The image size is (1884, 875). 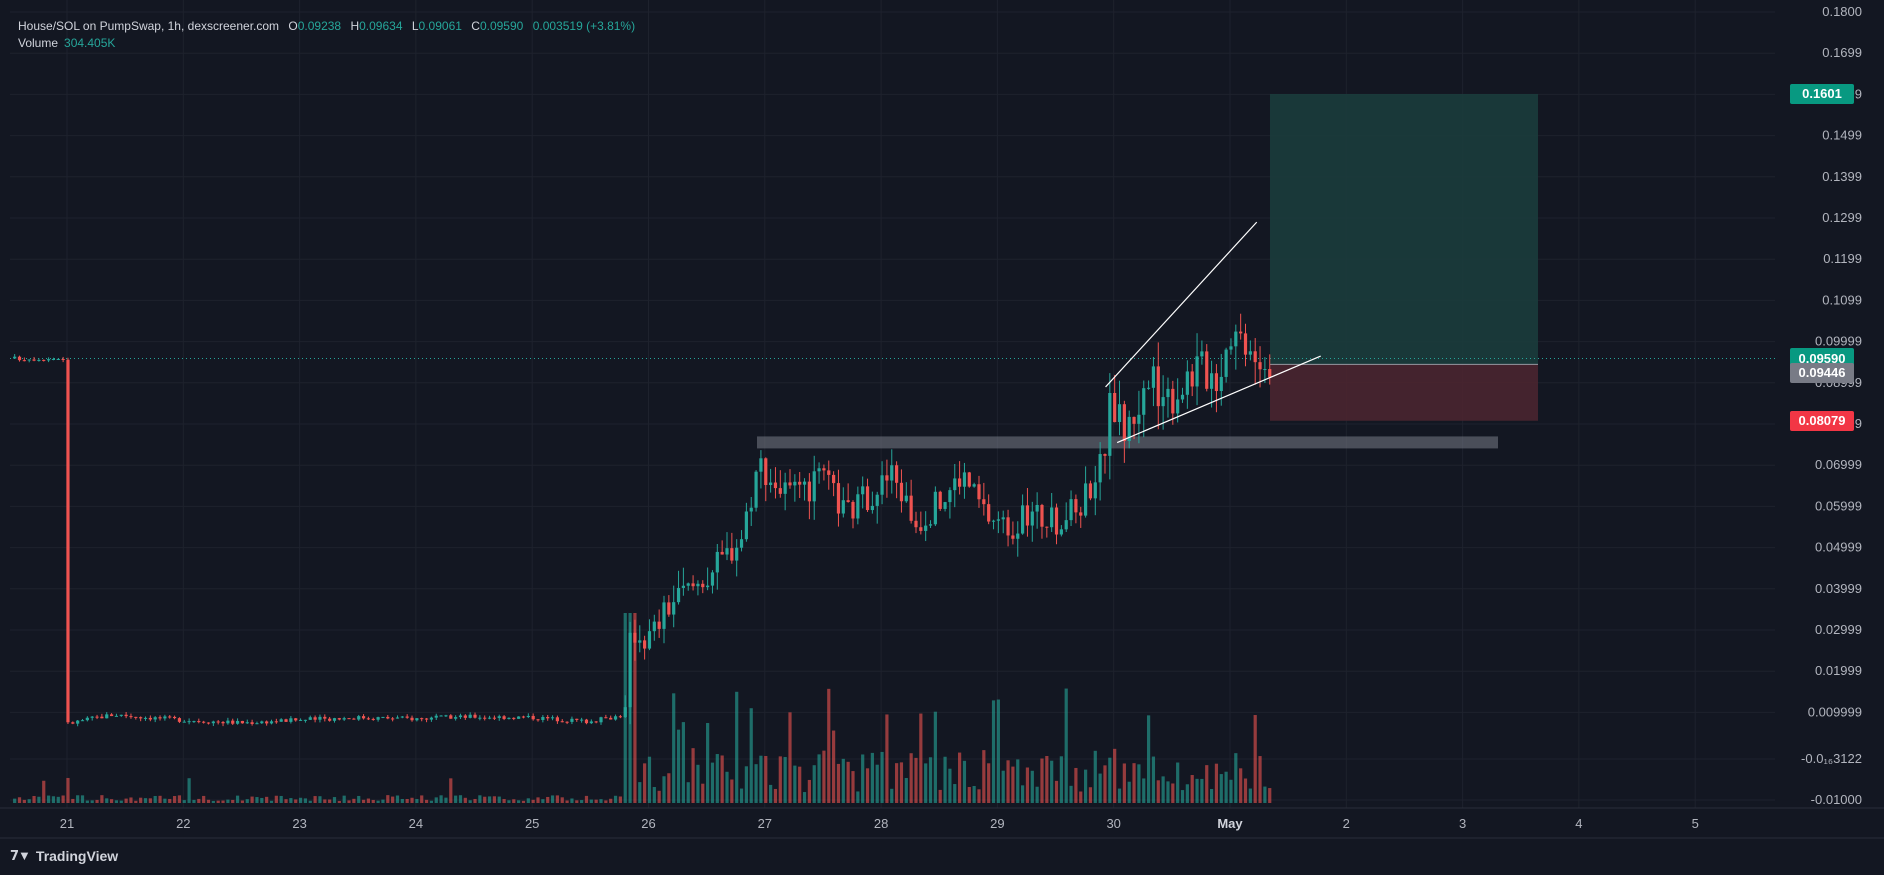 I want to click on stop-price-badge: 0.08079, so click(x=1822, y=420).